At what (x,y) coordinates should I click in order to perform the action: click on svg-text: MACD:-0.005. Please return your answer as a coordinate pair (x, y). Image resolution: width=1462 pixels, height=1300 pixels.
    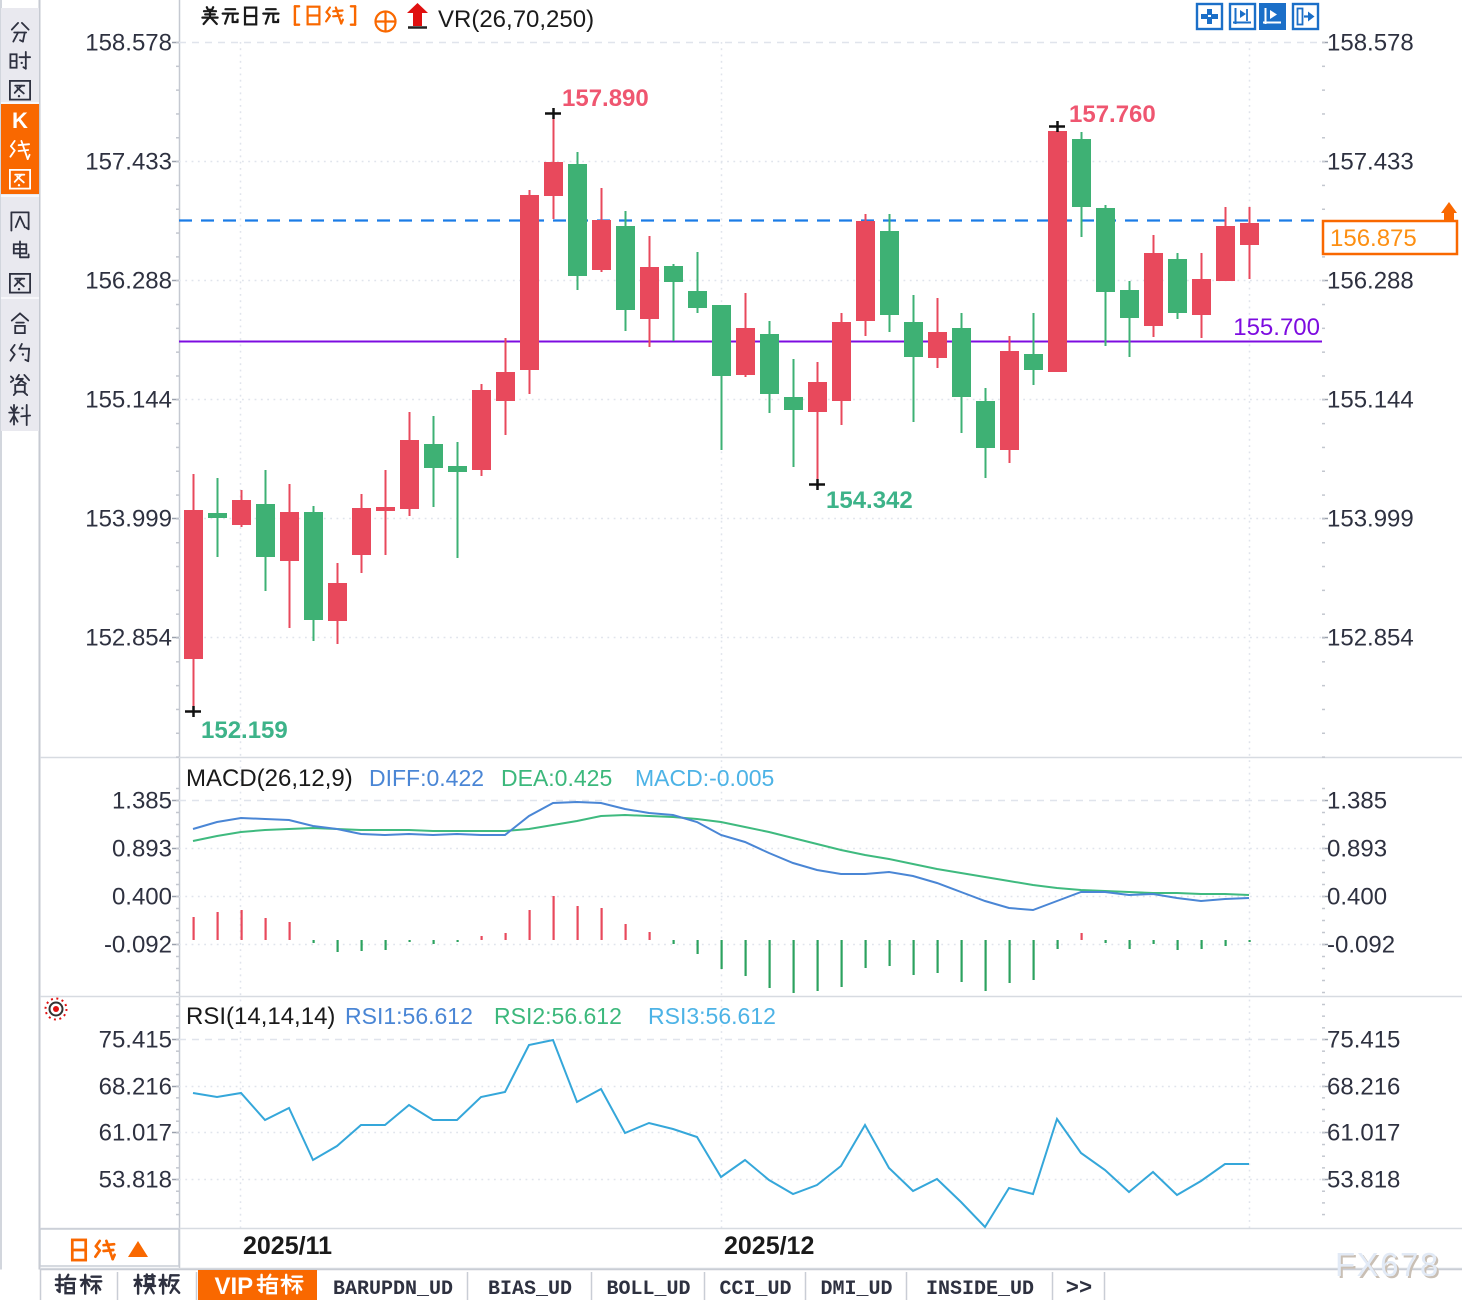
    Looking at the image, I should click on (704, 778).